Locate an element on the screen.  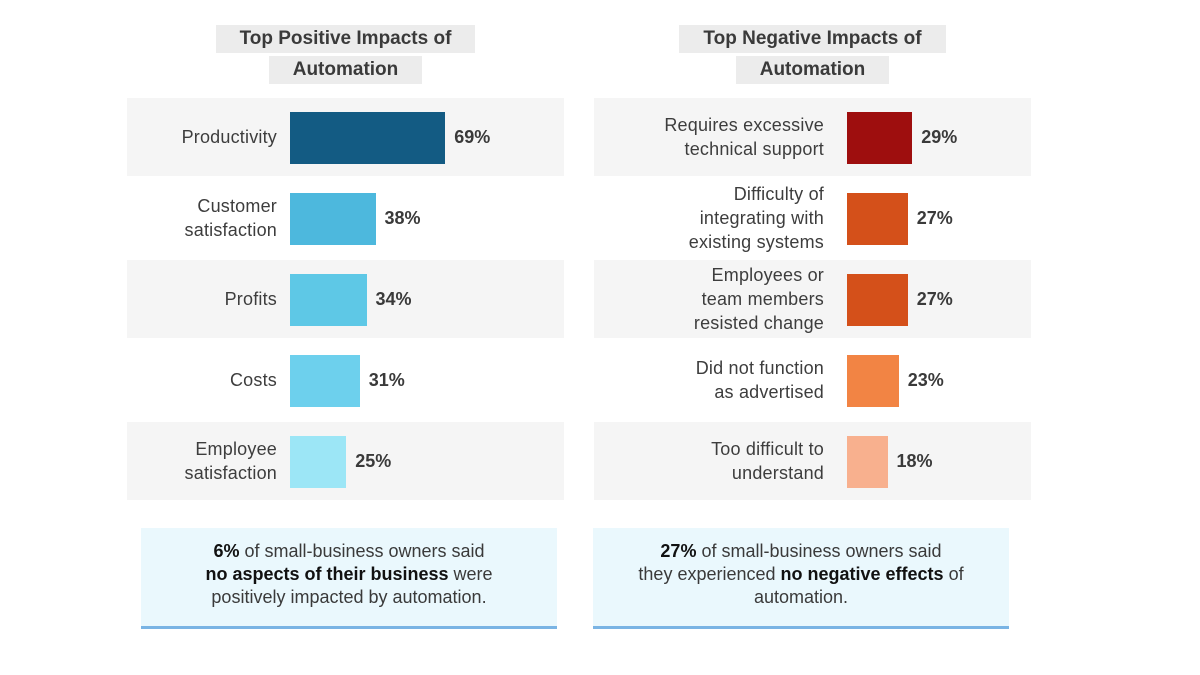
value-label: 31% is located at coordinates (386, 380).